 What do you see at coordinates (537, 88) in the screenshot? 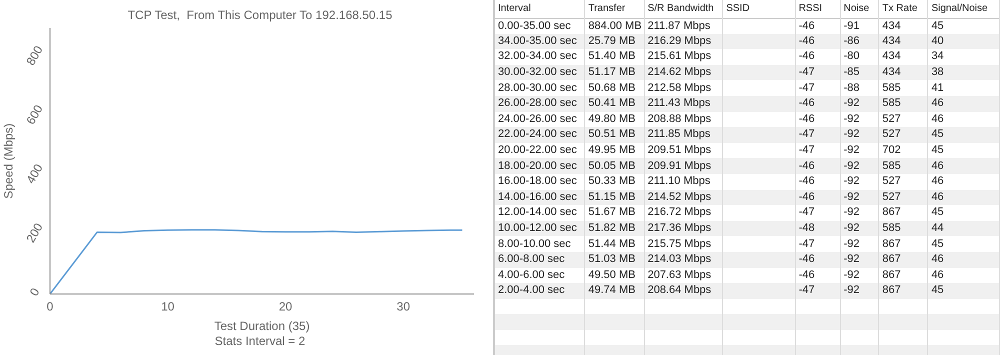
I see `text: 28.00-30.00 sec` at bounding box center [537, 88].